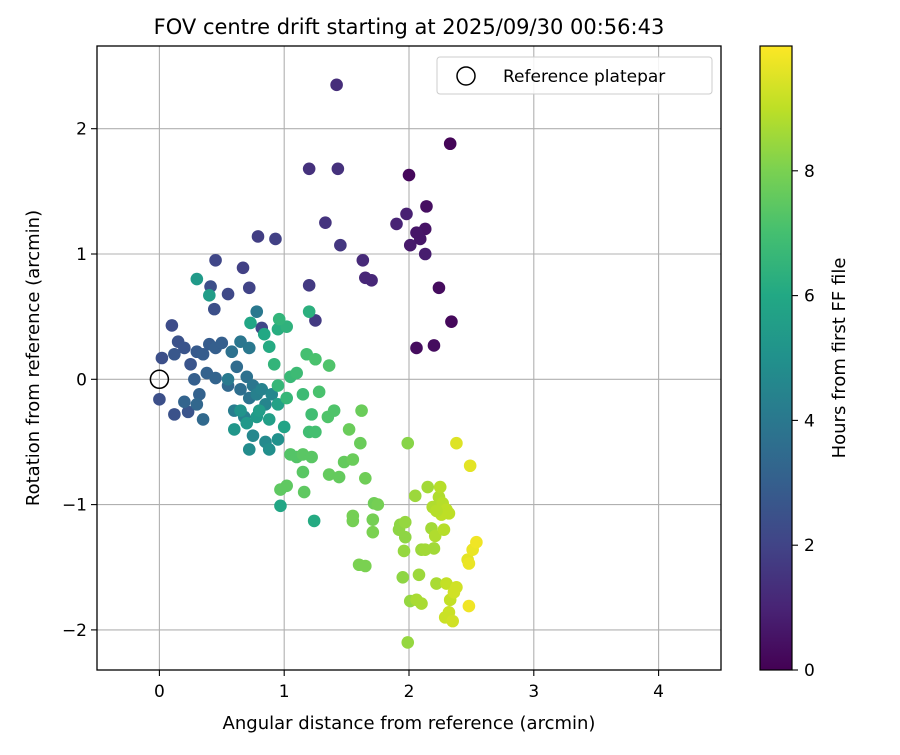 The width and height of the screenshot is (900, 755). Describe the element at coordinates (409, 723) in the screenshot. I see `x-axis-label: Angular distance from reference (arcmin)` at that location.